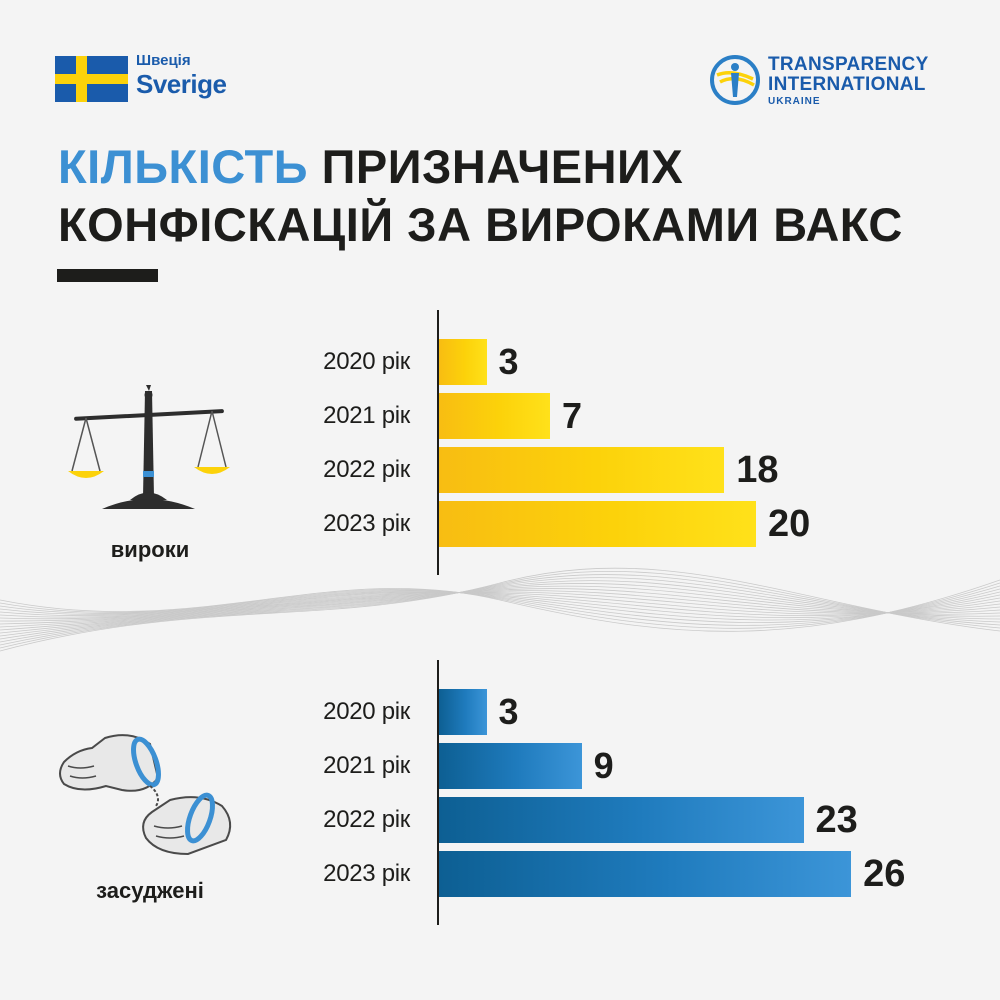 Image resolution: width=1000 pixels, height=1000 pixels. Describe the element at coordinates (366, 469) in the screenshot. I see `verdicts-year-label: 2022 рік` at that location.